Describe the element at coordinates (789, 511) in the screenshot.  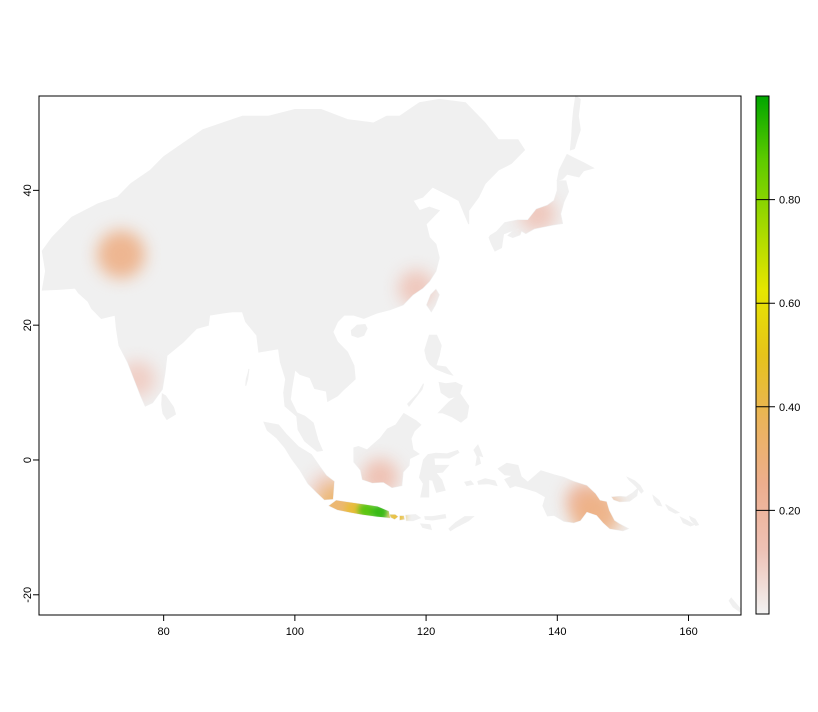
I see `colorbar-tick-label: 0.20` at that location.